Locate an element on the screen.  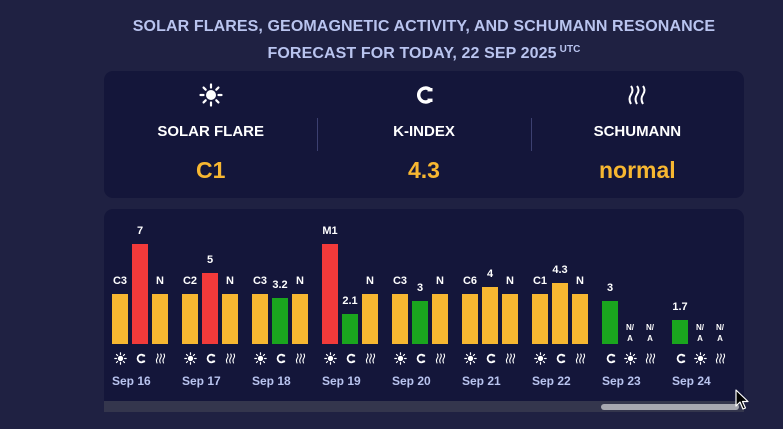
k-index-value-label: 5 is located at coordinates (210, 259).